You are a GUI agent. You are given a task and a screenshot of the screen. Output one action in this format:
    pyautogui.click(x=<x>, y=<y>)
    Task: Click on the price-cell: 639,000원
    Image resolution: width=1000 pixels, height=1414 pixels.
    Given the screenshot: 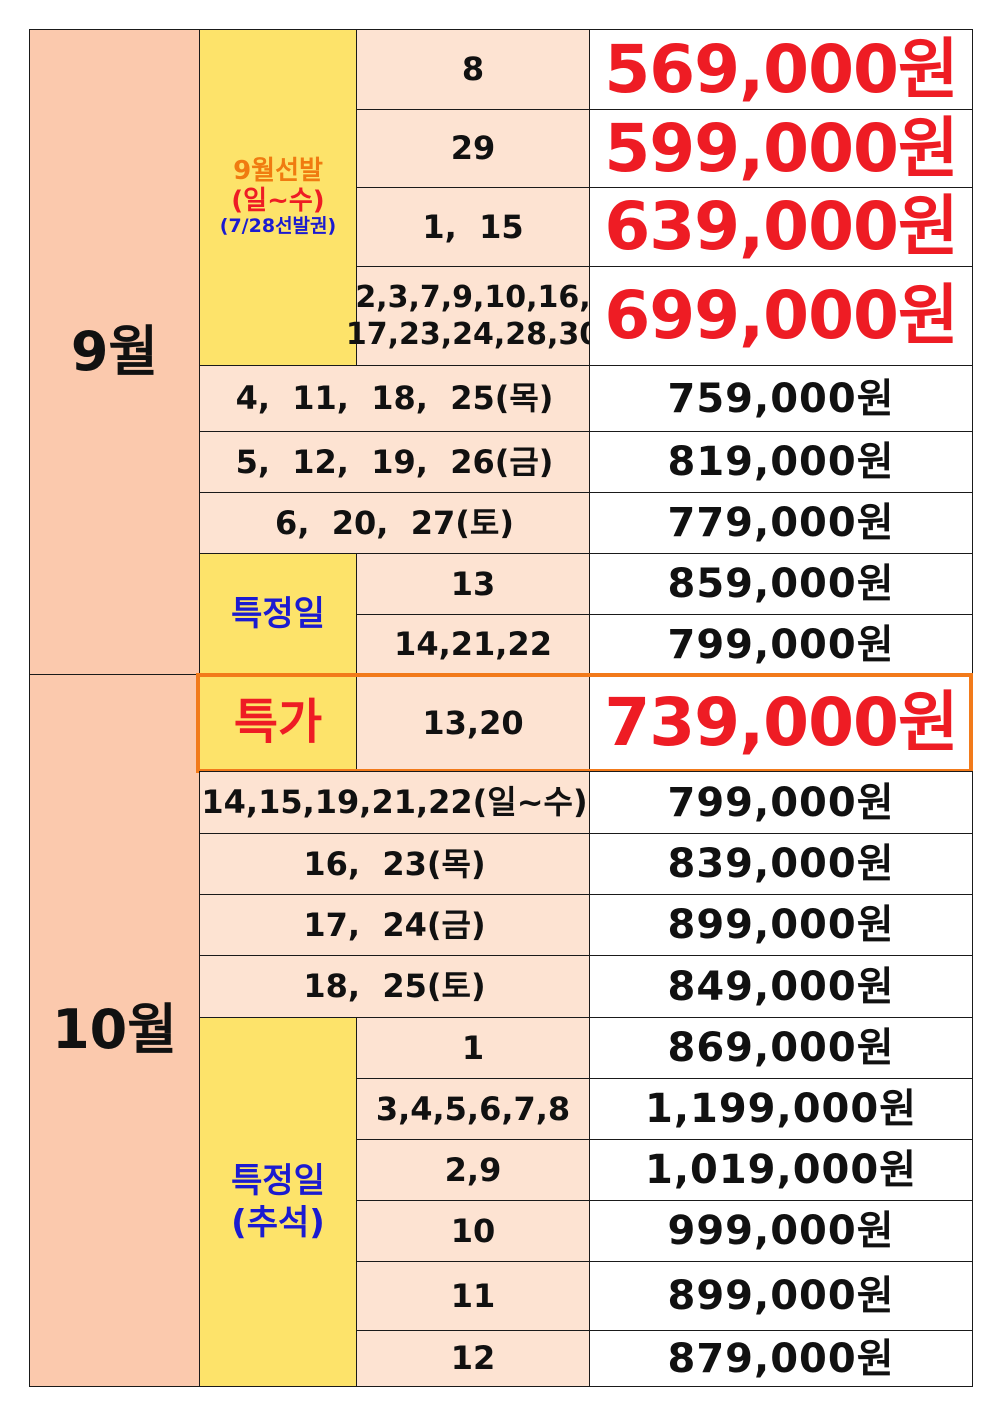 What is the action you would take?
    pyautogui.click(x=781, y=227)
    